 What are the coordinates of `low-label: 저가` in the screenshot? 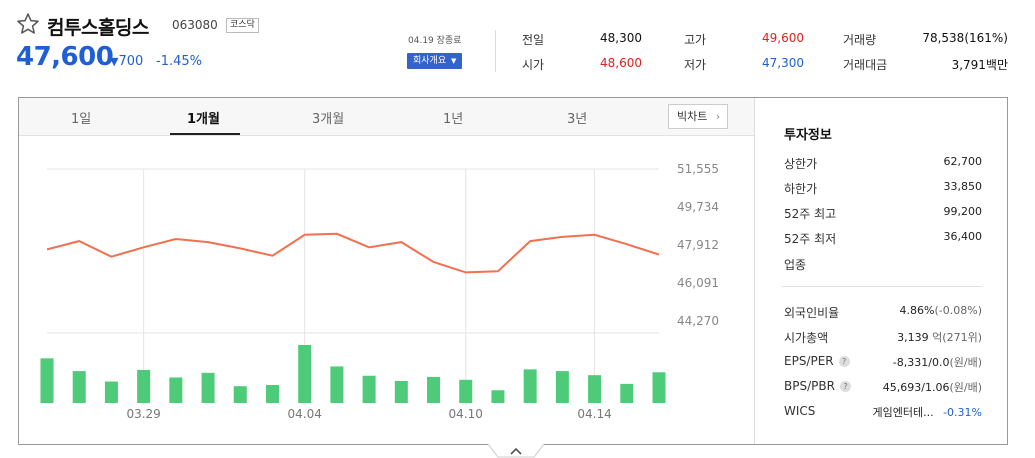 It's located at (695, 64).